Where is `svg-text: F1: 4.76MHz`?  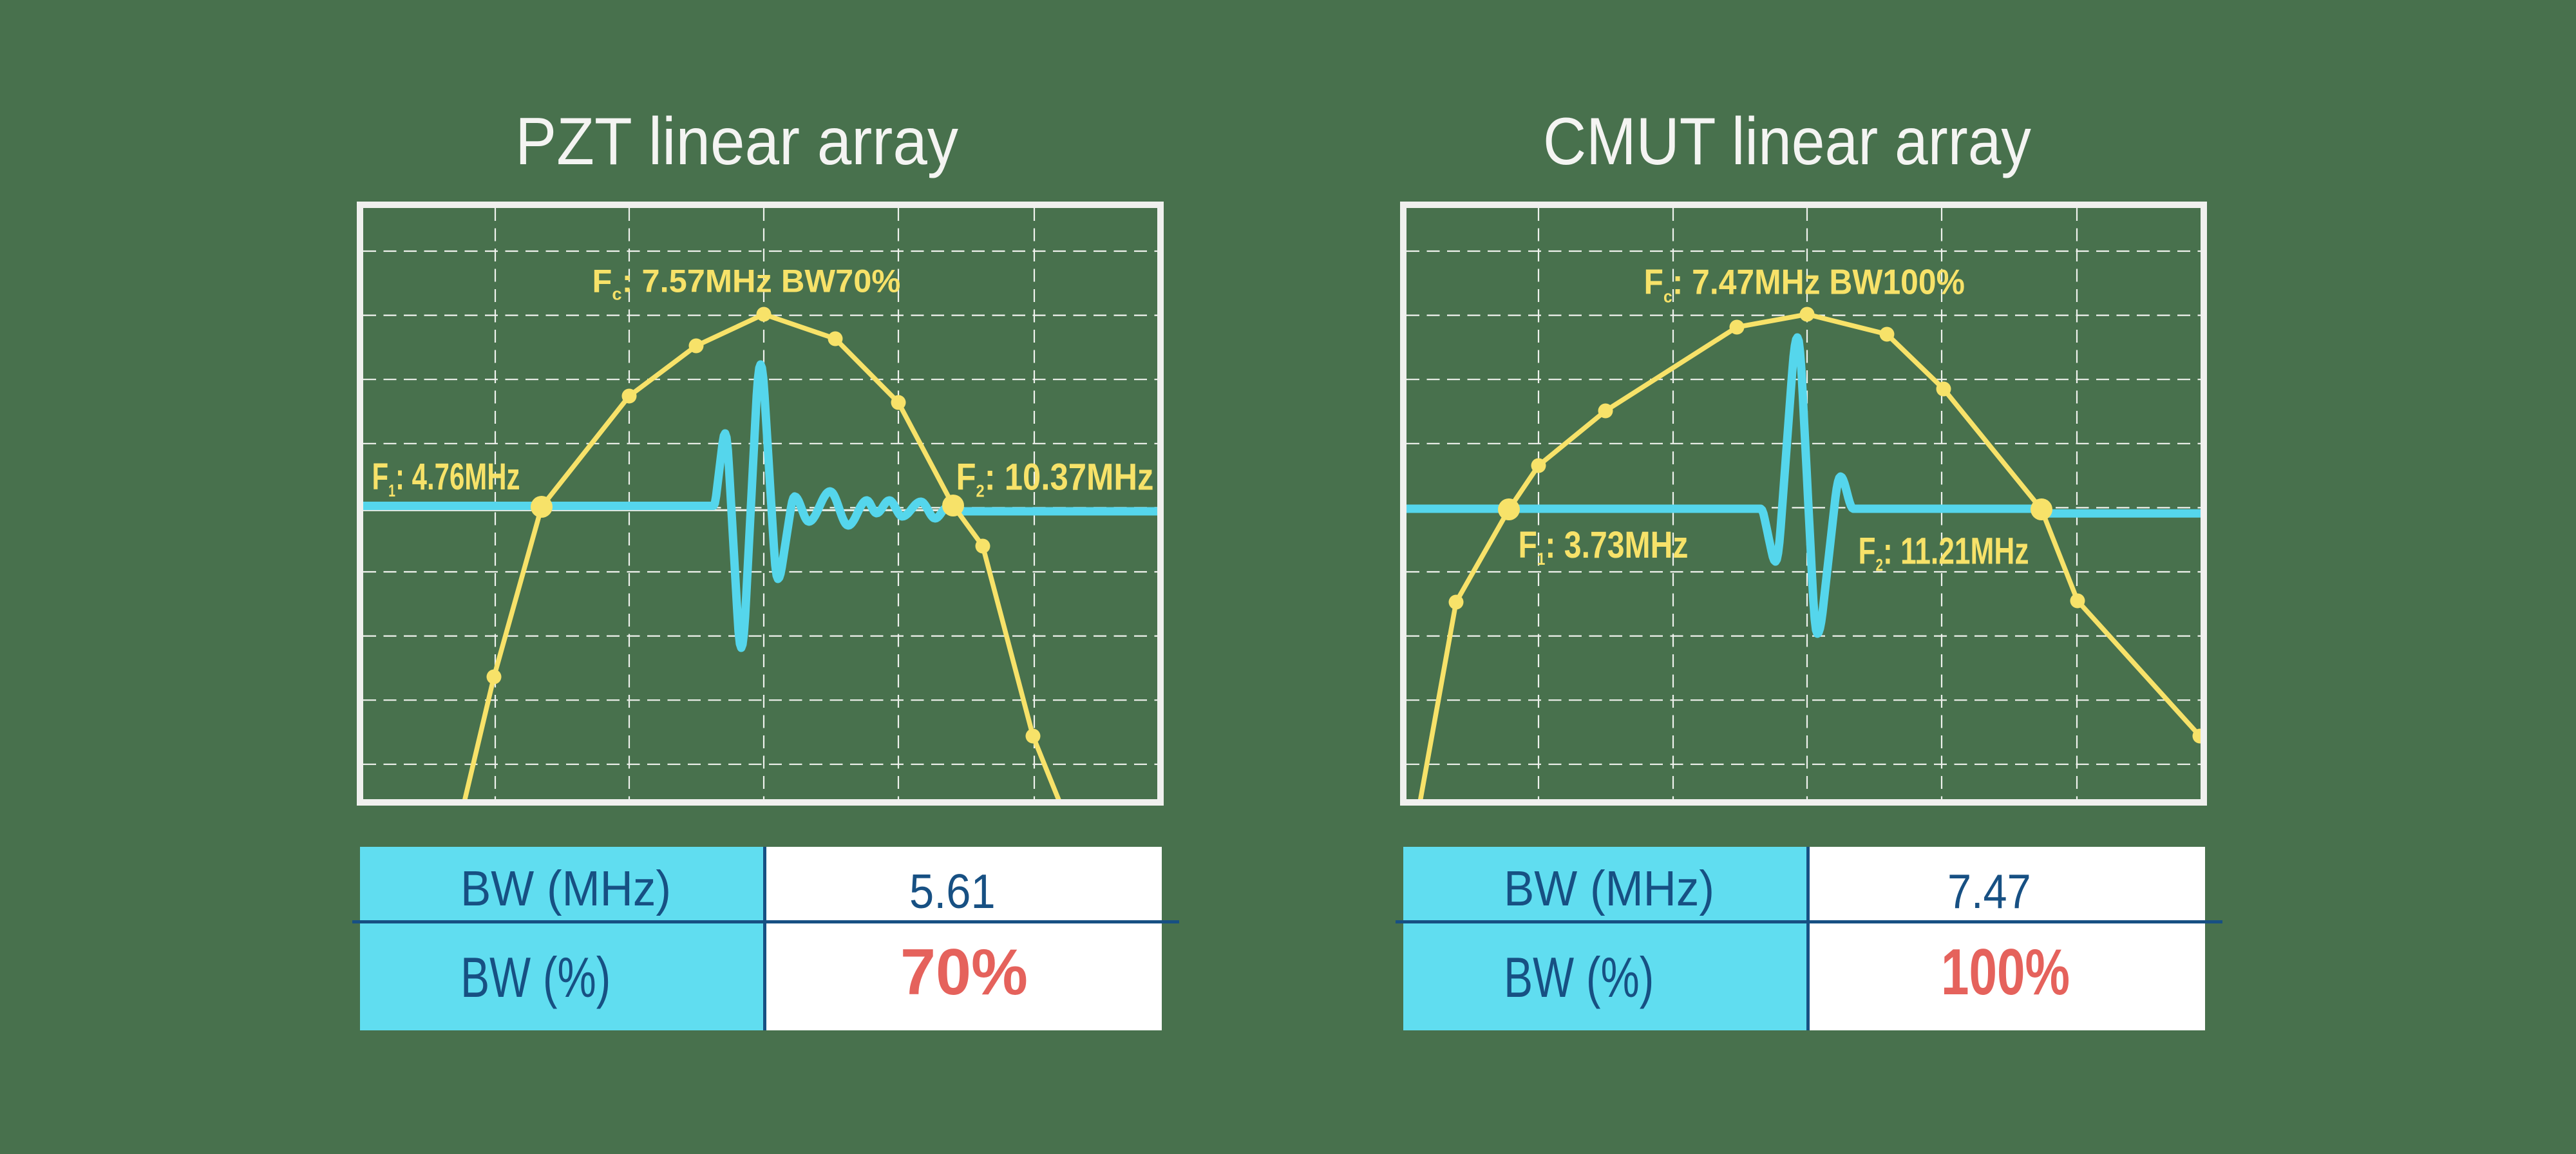
svg-text: F1: 4.76MHz is located at coordinates (446, 477).